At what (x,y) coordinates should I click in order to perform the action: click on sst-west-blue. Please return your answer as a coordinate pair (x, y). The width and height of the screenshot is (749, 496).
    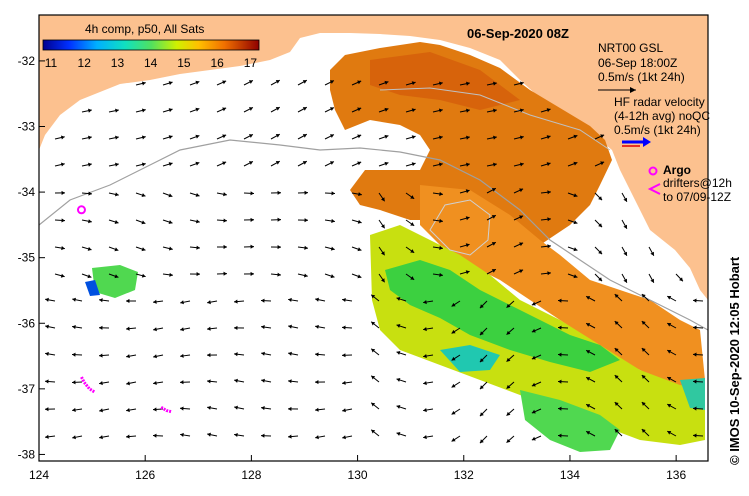
    Looking at the image, I should click on (92, 288).